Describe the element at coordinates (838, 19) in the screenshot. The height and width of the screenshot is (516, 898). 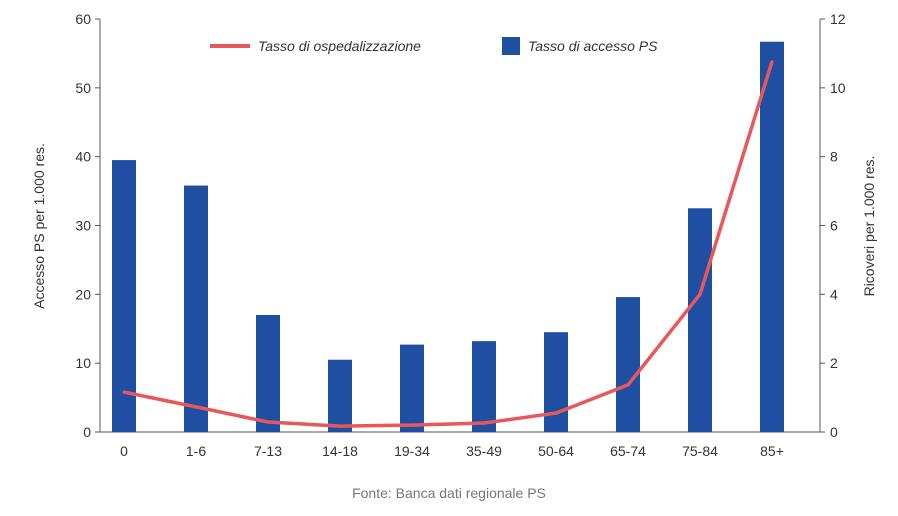
I see `y-right-tick-label: 12` at that location.